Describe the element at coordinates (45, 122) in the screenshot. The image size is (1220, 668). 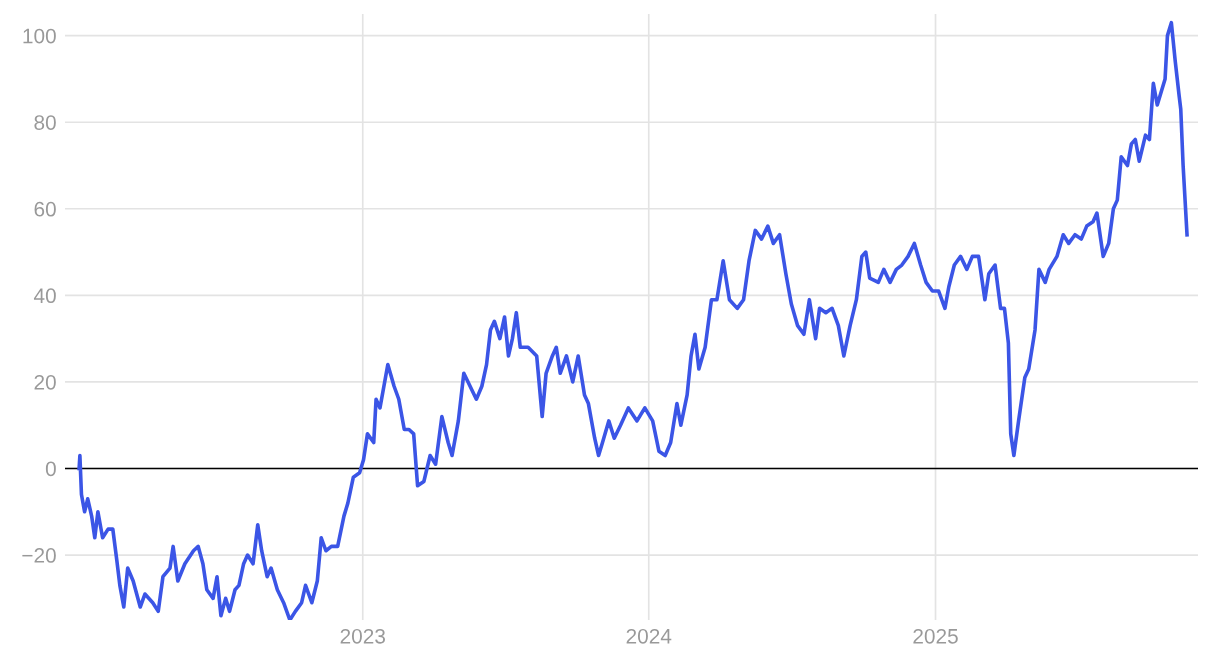
I see `y-tick-label: 80` at that location.